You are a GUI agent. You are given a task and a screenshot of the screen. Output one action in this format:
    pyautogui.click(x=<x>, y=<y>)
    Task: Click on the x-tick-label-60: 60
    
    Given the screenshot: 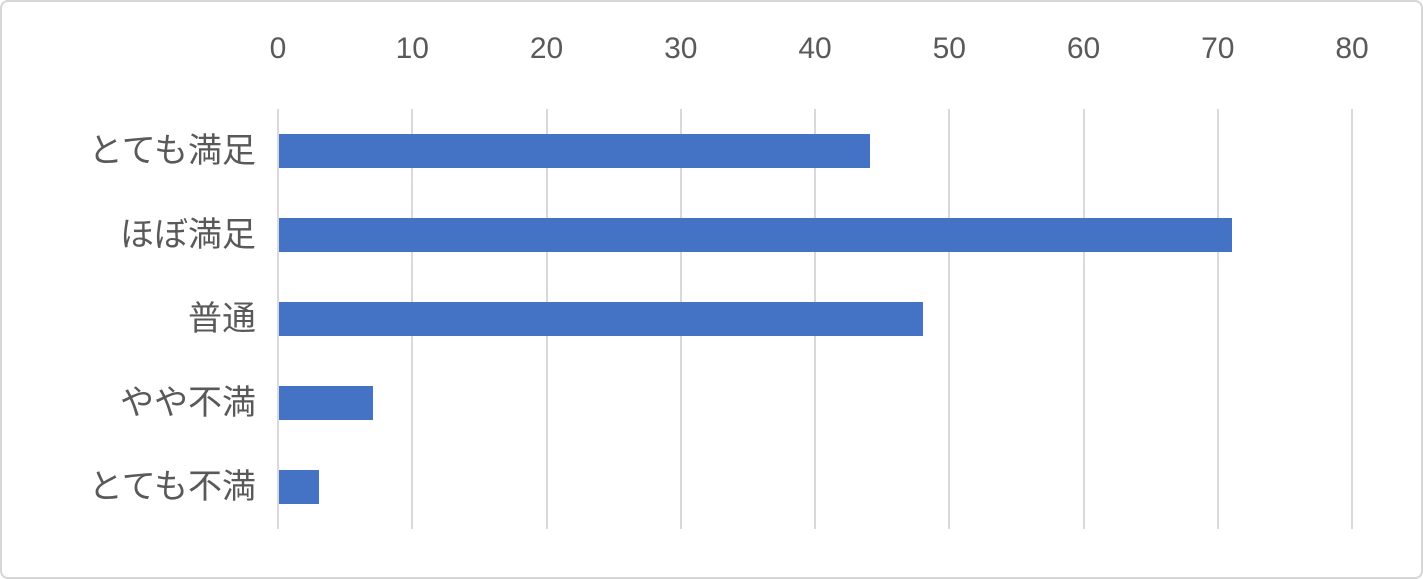 What is the action you would take?
    pyautogui.click(x=1083, y=48)
    